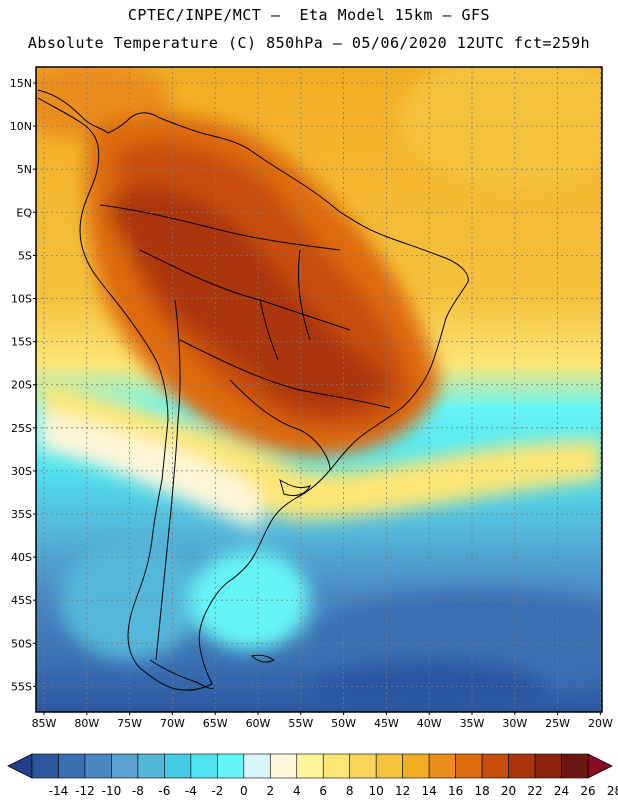 This screenshot has width=618, height=800. Describe the element at coordinates (455, 791) in the screenshot. I see `colorbar-label: 16` at that location.